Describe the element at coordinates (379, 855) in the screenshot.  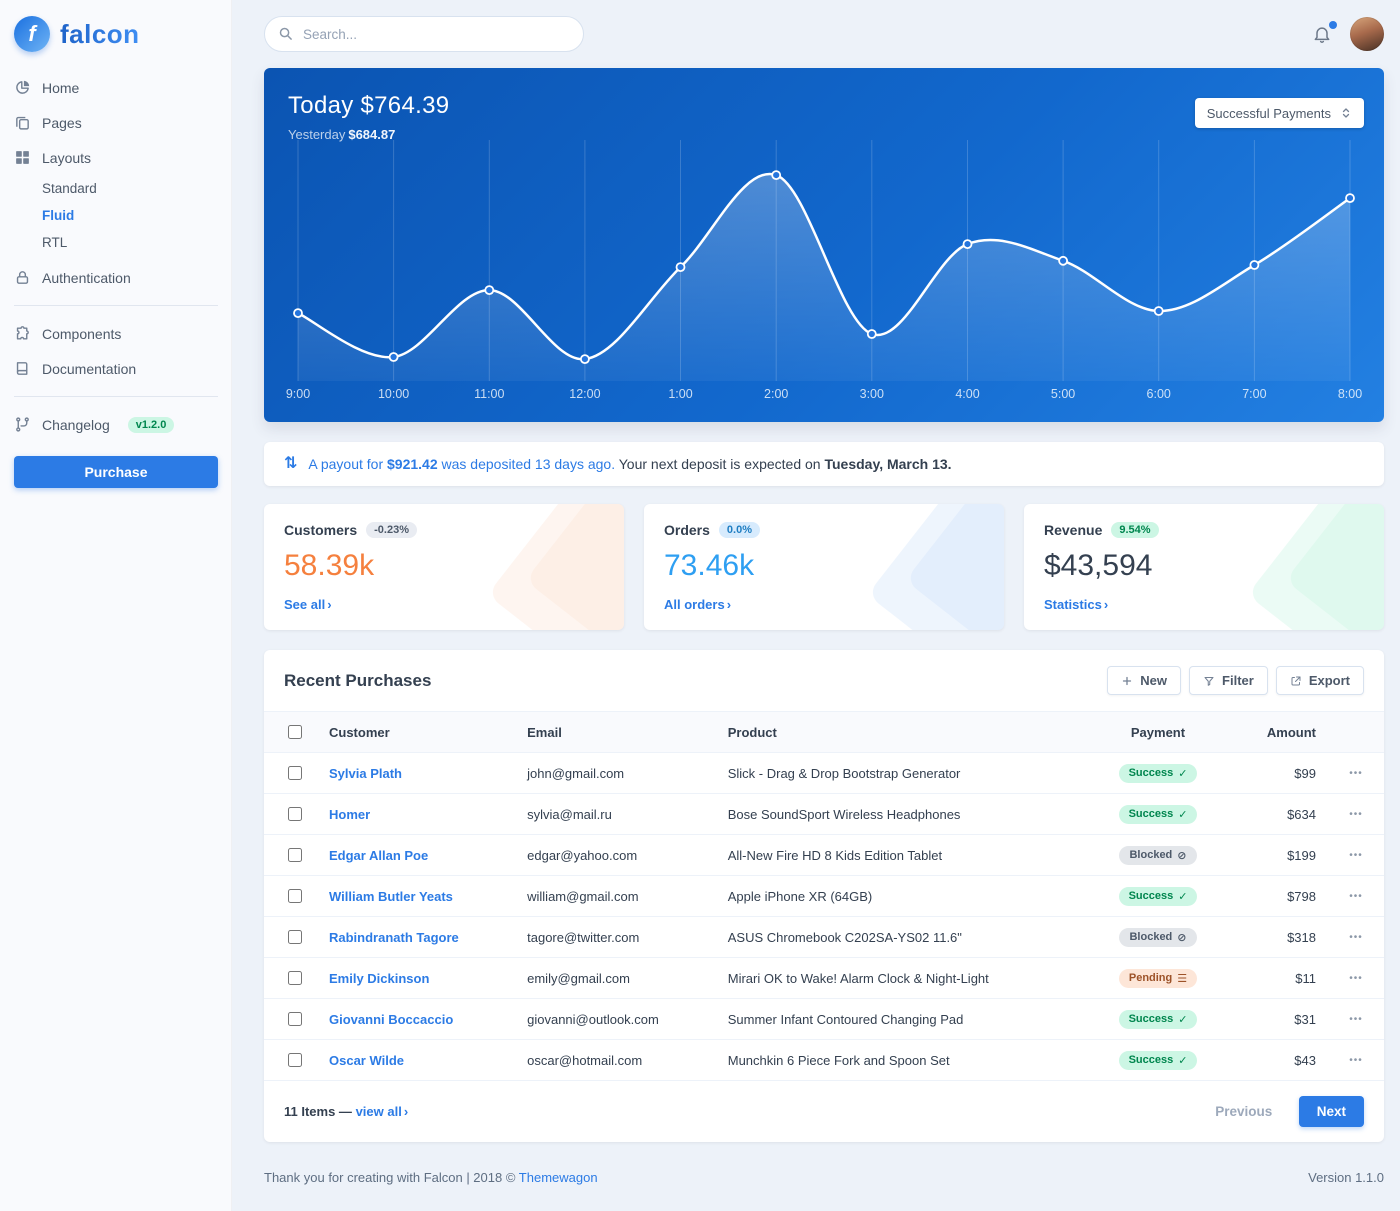
I see `customer-link: Edgar Allan Poe` at that location.